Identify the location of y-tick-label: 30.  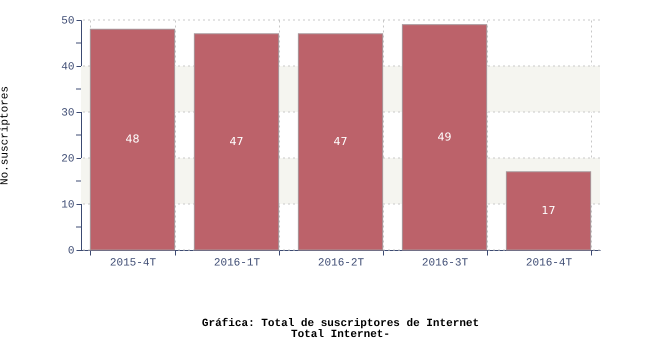
(67, 114).